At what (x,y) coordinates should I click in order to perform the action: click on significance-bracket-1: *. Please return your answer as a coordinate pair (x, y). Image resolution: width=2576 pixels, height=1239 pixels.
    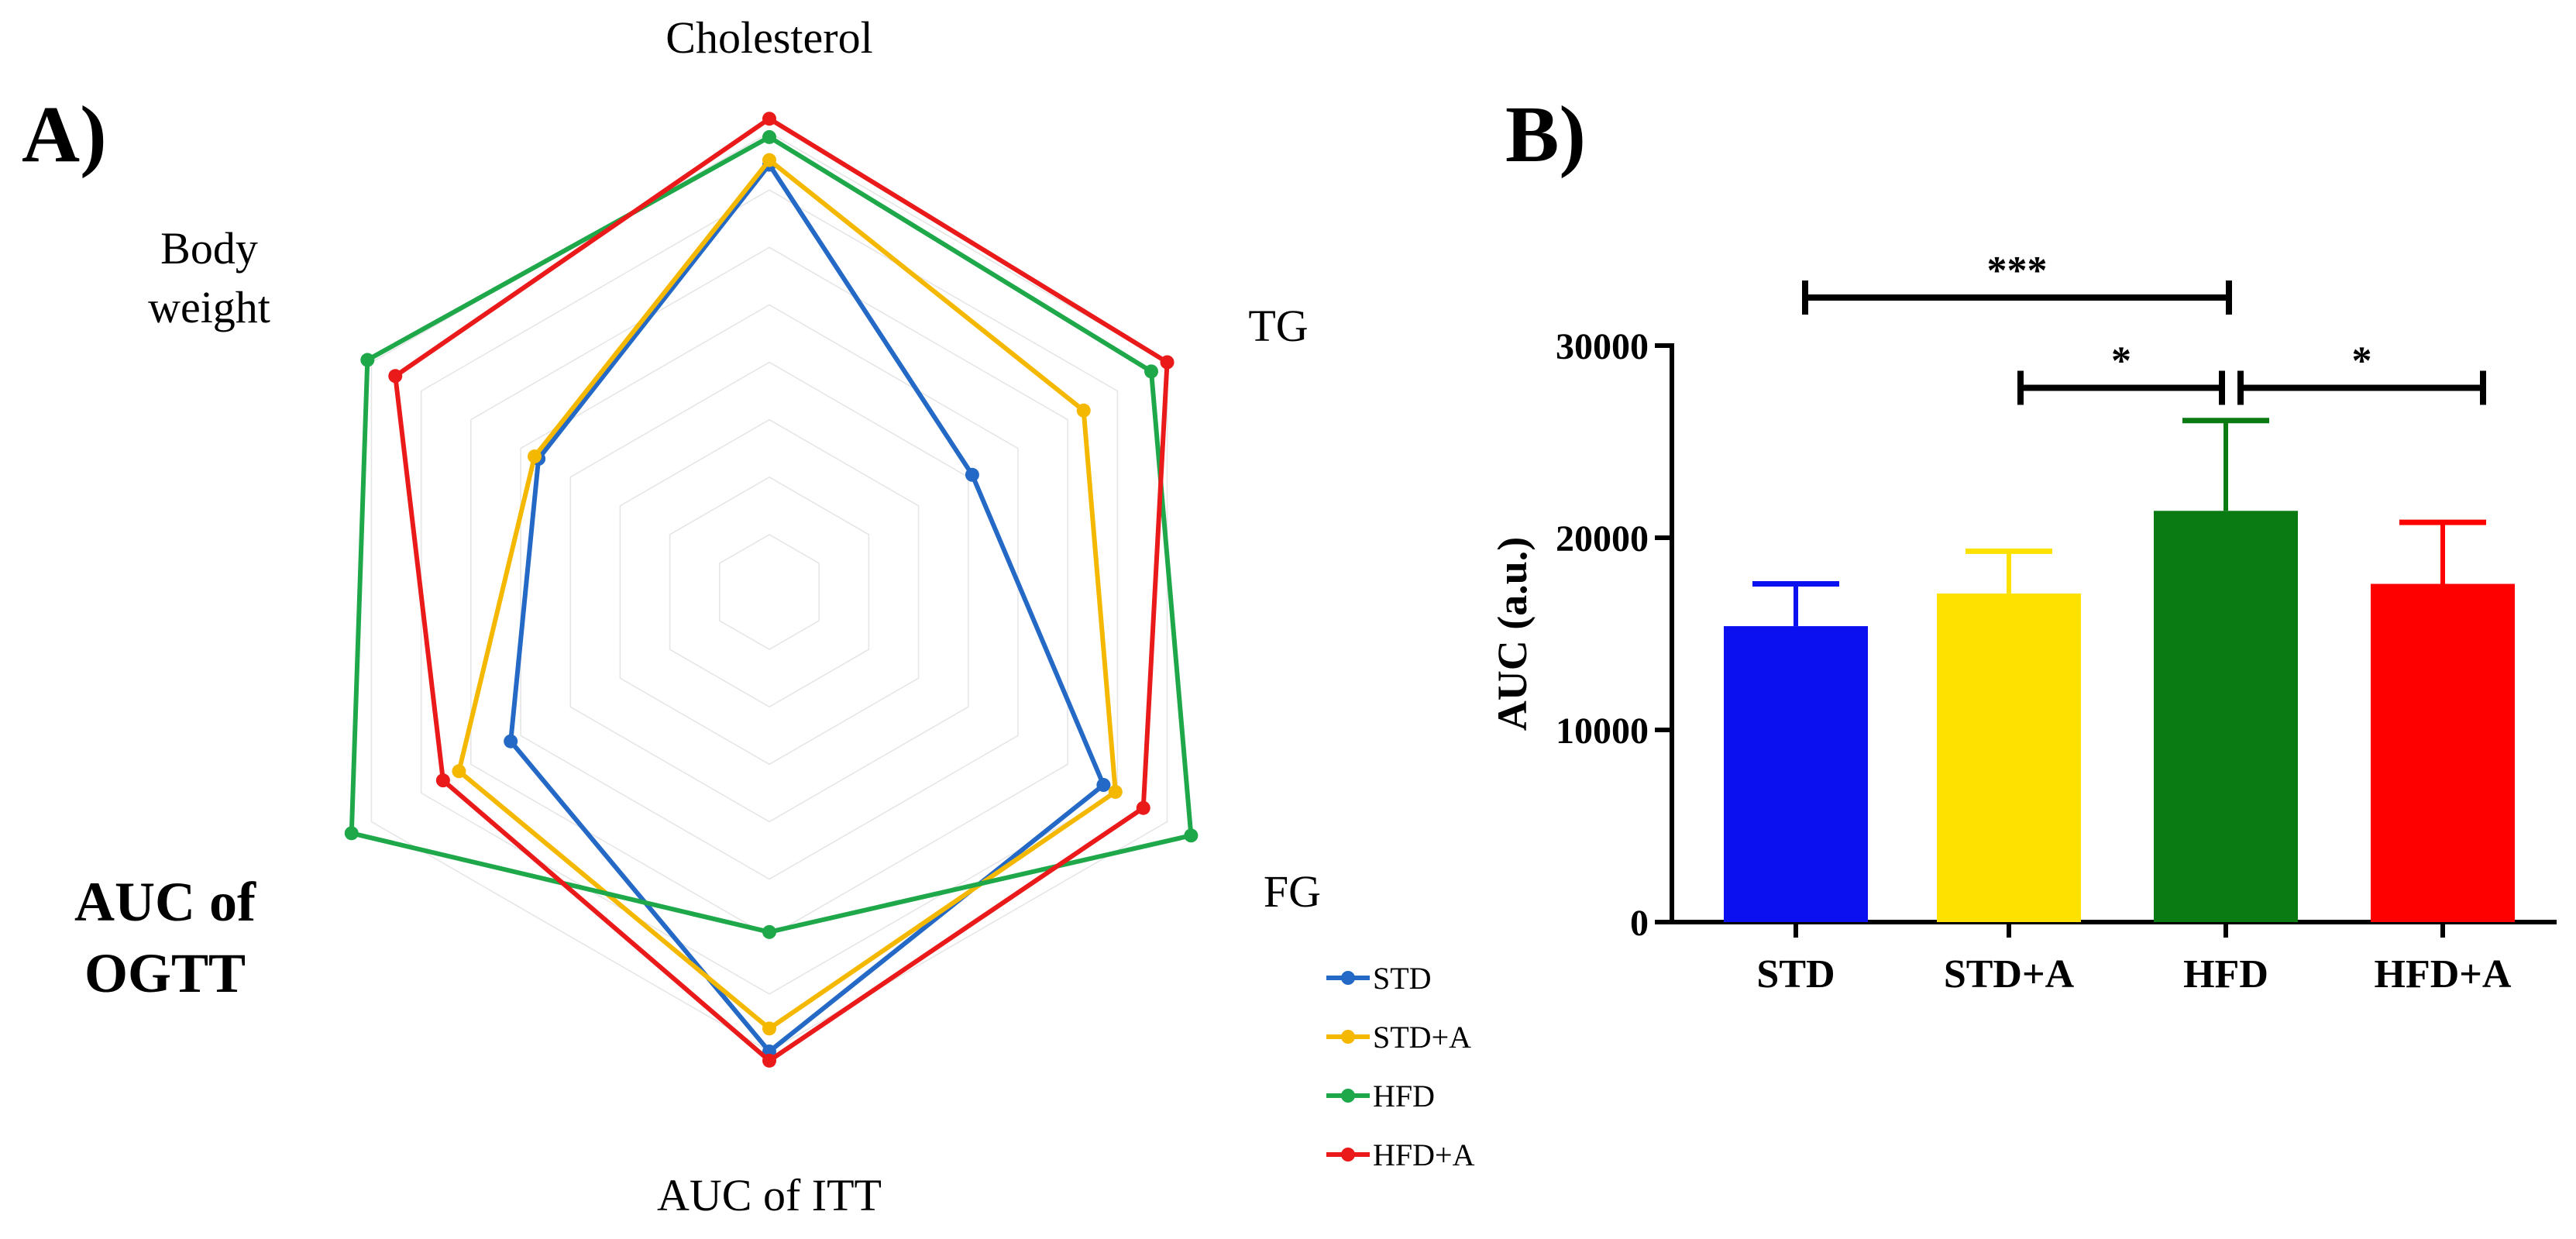
    Looking at the image, I should click on (2121, 372).